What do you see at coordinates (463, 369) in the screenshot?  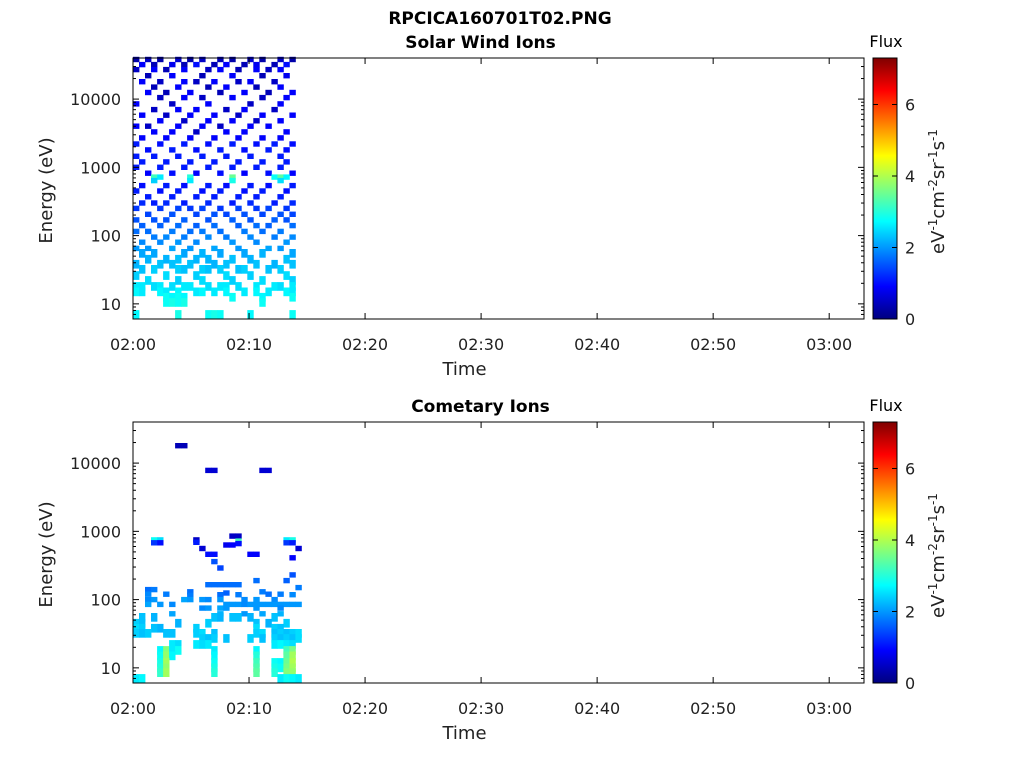 I see `x-axis-label: Time` at bounding box center [463, 369].